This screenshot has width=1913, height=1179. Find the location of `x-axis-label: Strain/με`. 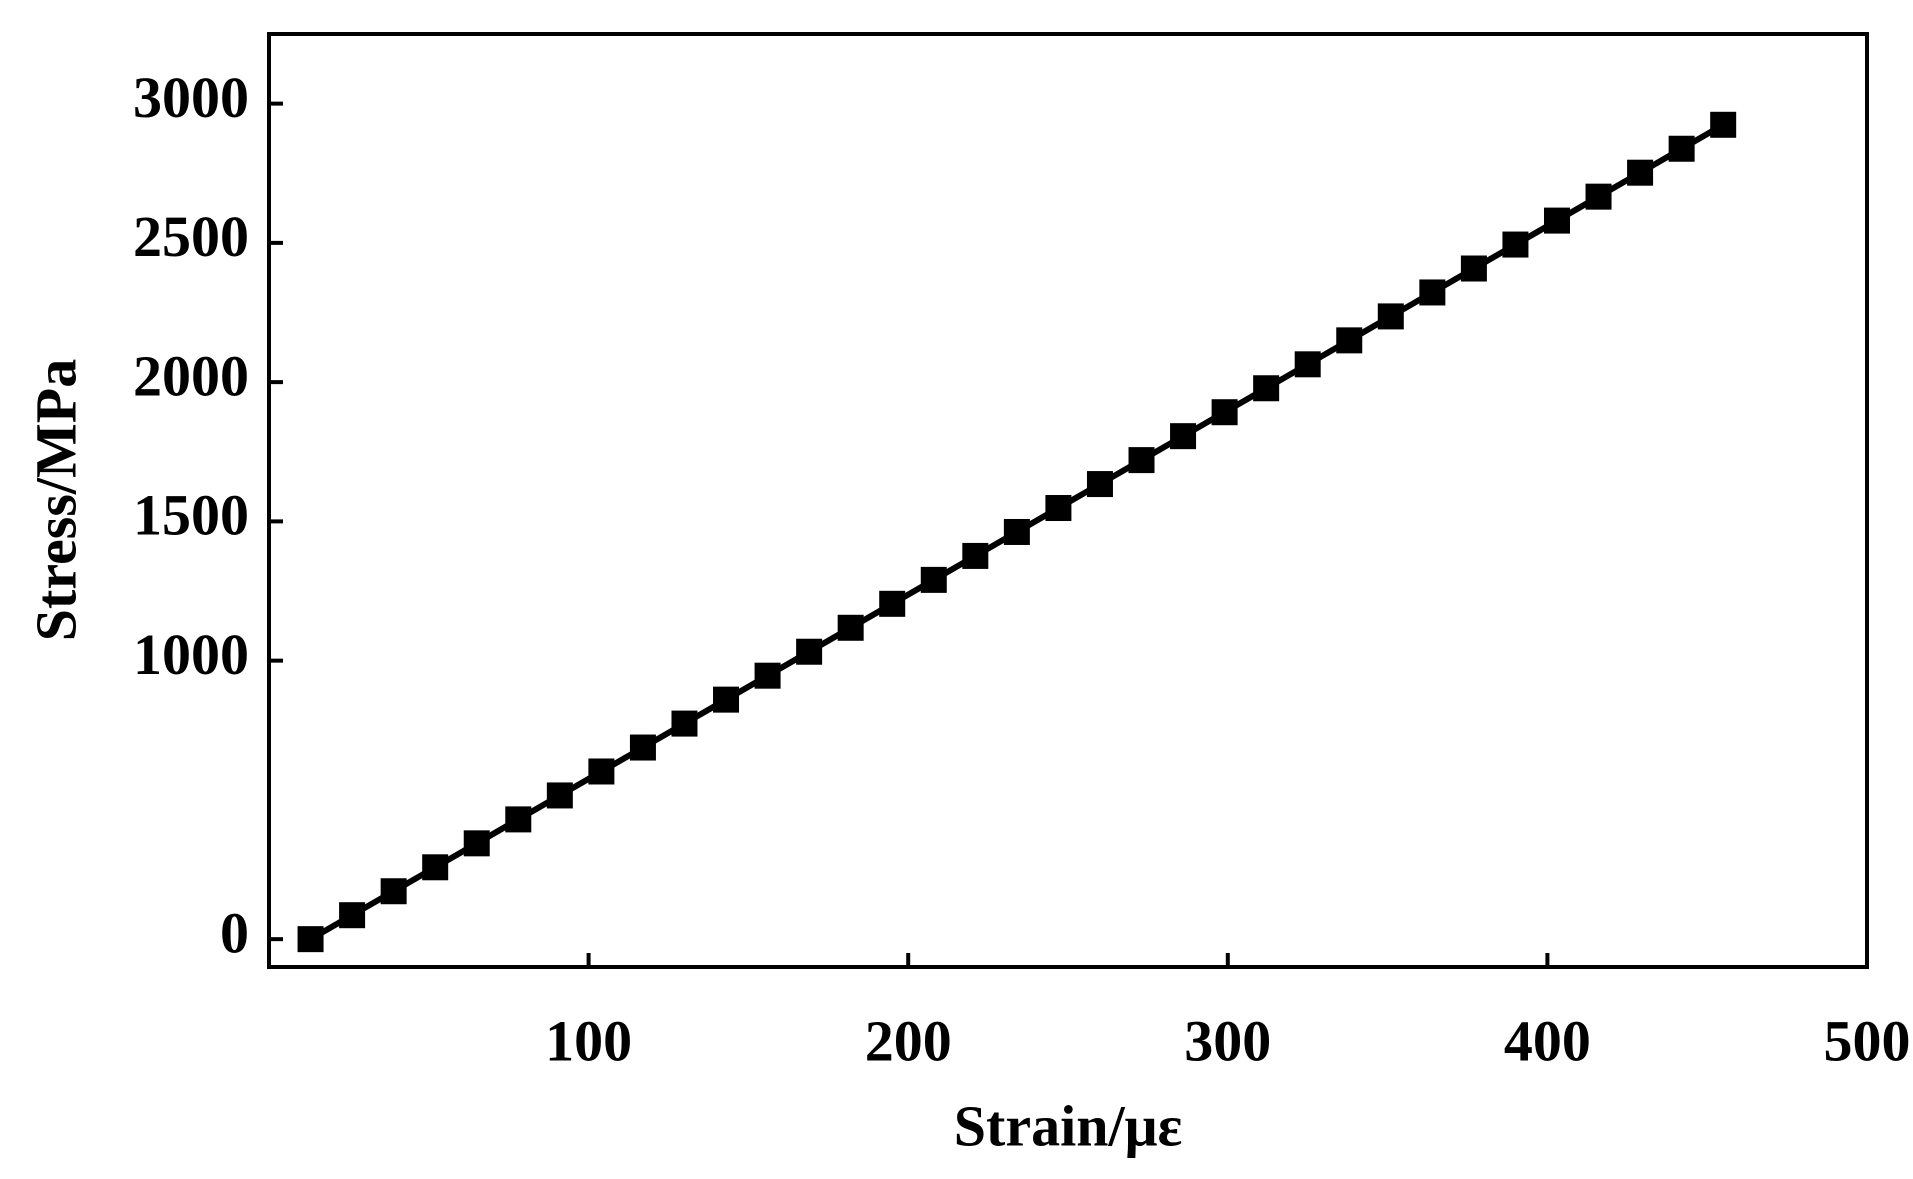

x-axis-label: Strain/με is located at coordinates (1068, 1125).